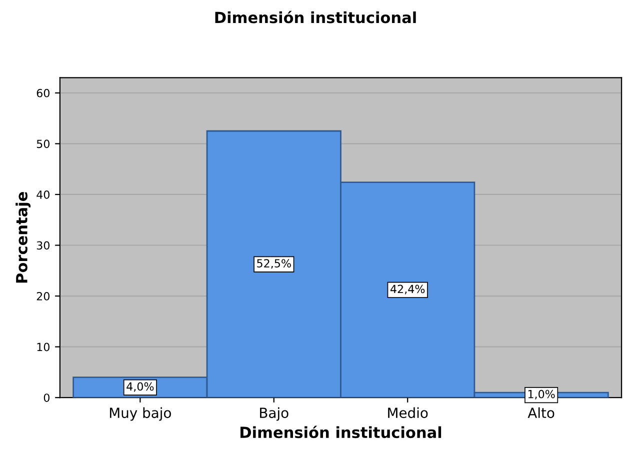 This screenshot has width=631, height=457. I want to click on data-label: 1,0%, so click(541, 395).